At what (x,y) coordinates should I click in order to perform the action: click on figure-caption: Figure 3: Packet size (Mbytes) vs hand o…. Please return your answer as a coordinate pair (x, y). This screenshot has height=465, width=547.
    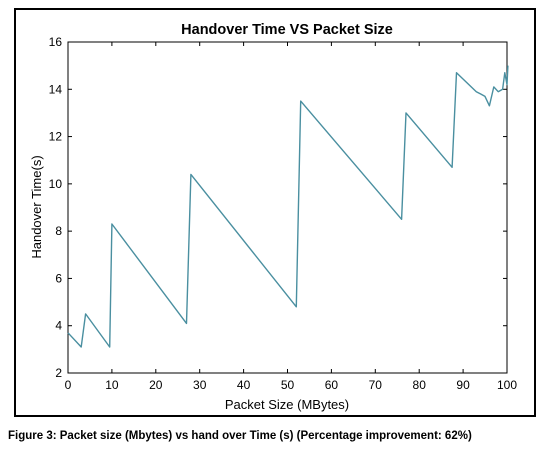
    Looking at the image, I should click on (240, 436).